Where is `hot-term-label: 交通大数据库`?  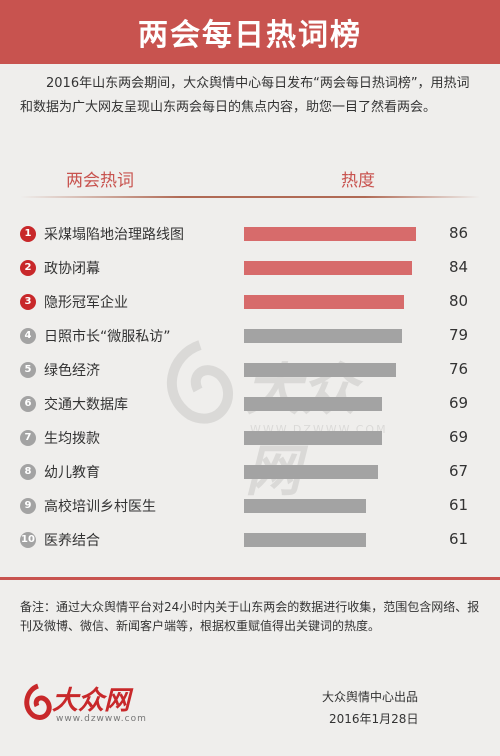 hot-term-label: 交通大数据库 is located at coordinates (86, 405).